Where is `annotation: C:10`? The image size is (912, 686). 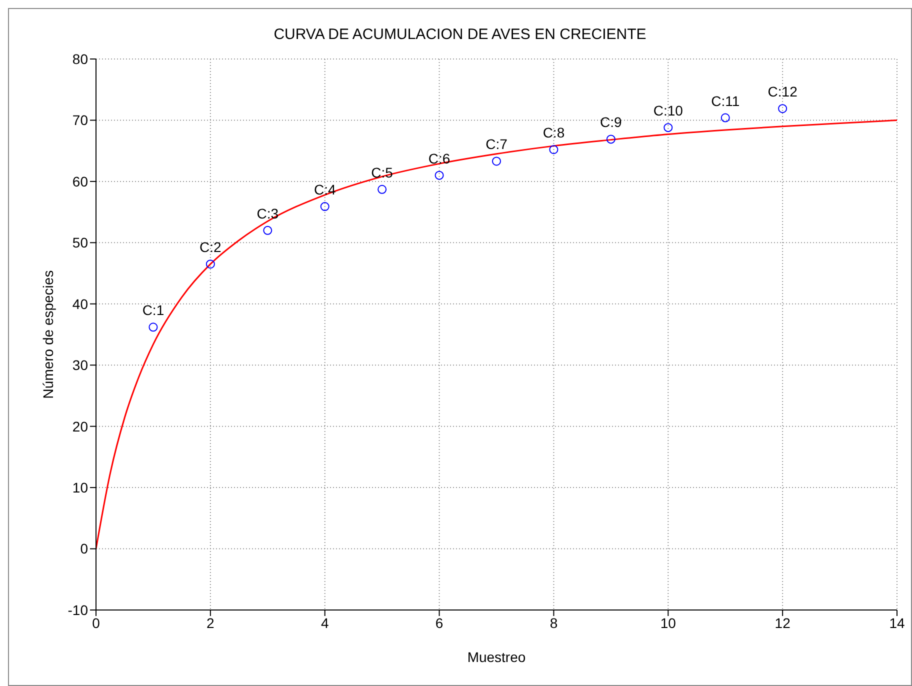 annotation: C:10 is located at coordinates (668, 110).